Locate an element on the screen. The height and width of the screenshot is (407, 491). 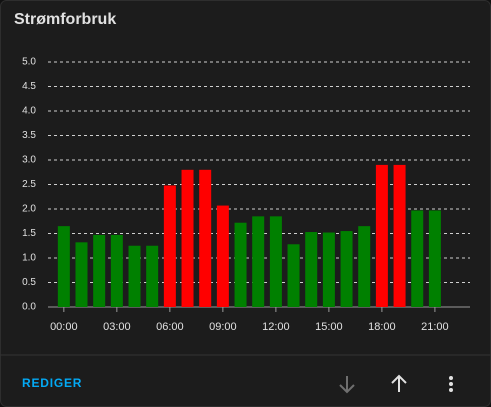
x-tick-label: 00:00 is located at coordinates (64, 327).